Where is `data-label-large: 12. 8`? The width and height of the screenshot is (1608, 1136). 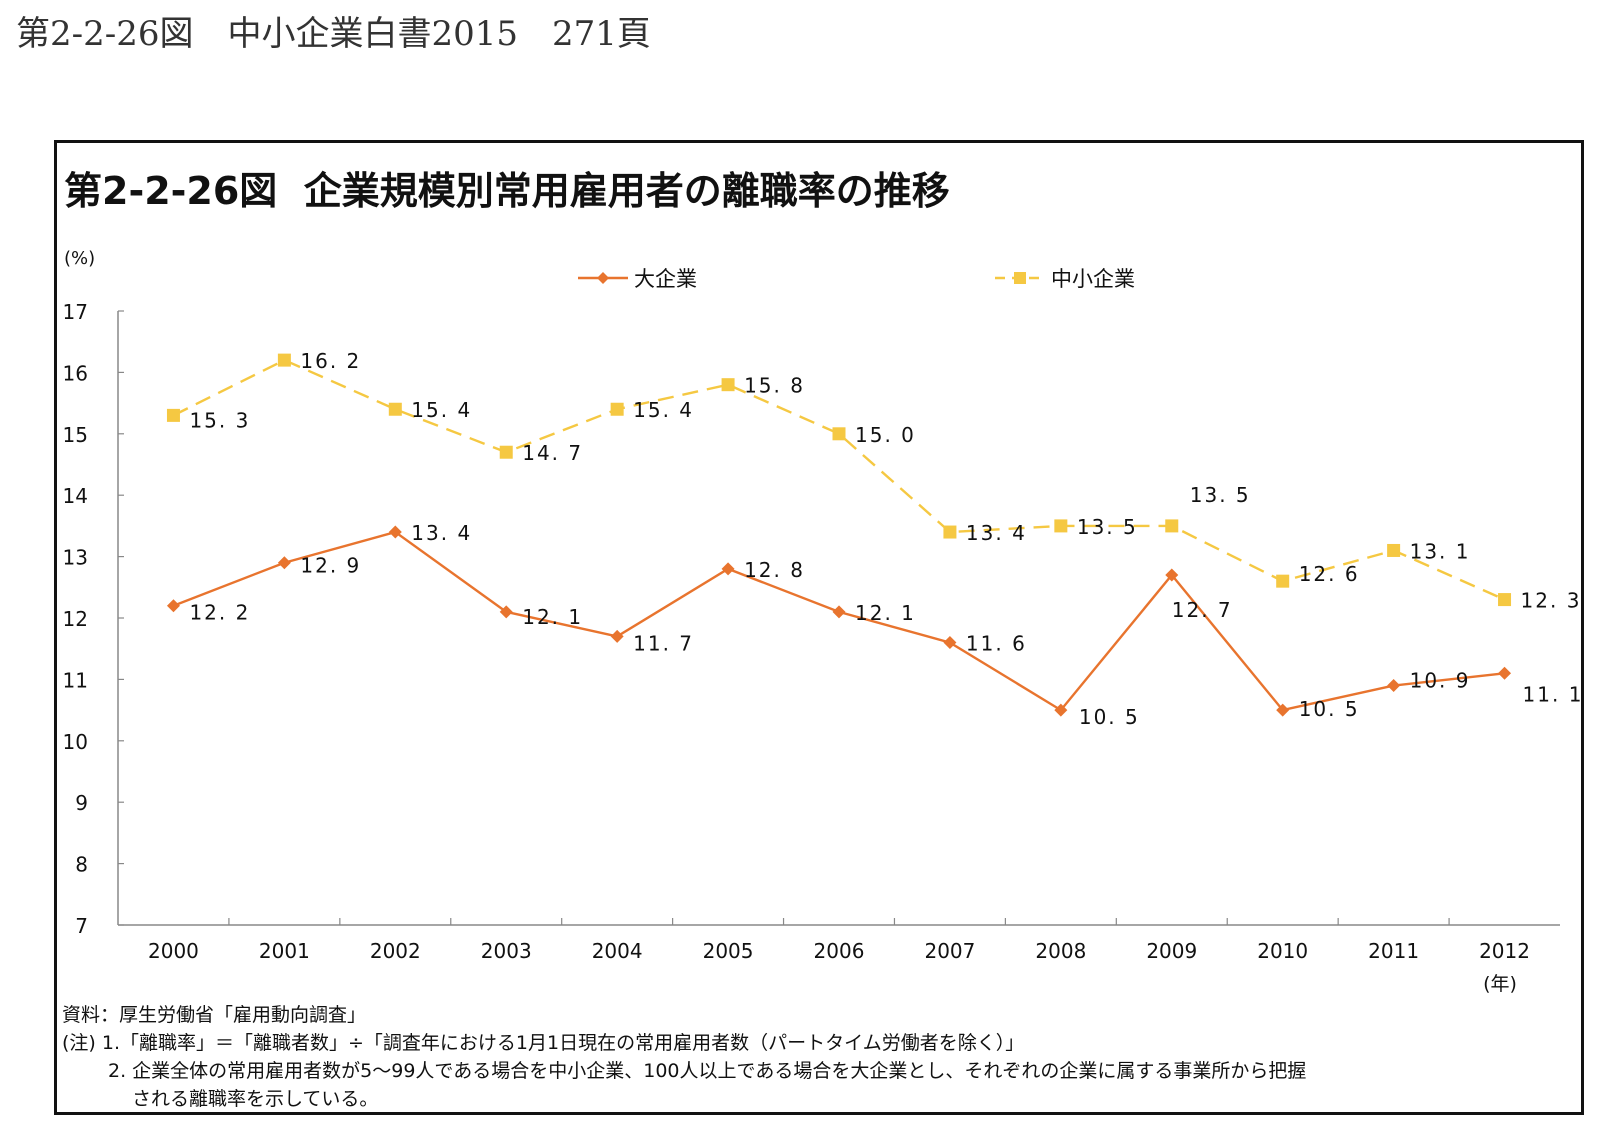
data-label-large: 12. 8 is located at coordinates (774, 570).